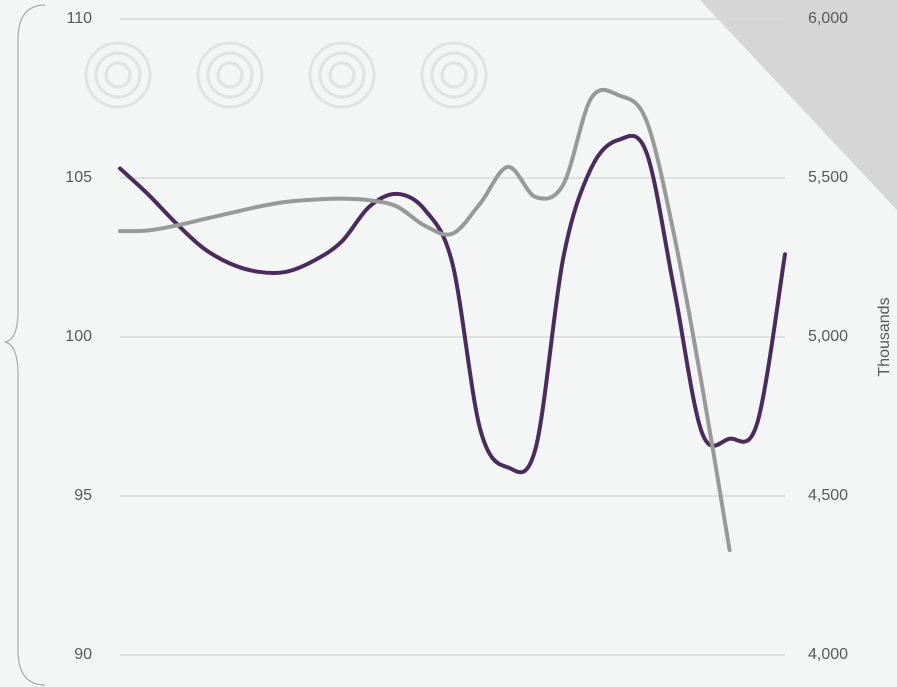 The image size is (897, 687). What do you see at coordinates (78, 336) in the screenshot?
I see `y-tick-label: 100` at bounding box center [78, 336].